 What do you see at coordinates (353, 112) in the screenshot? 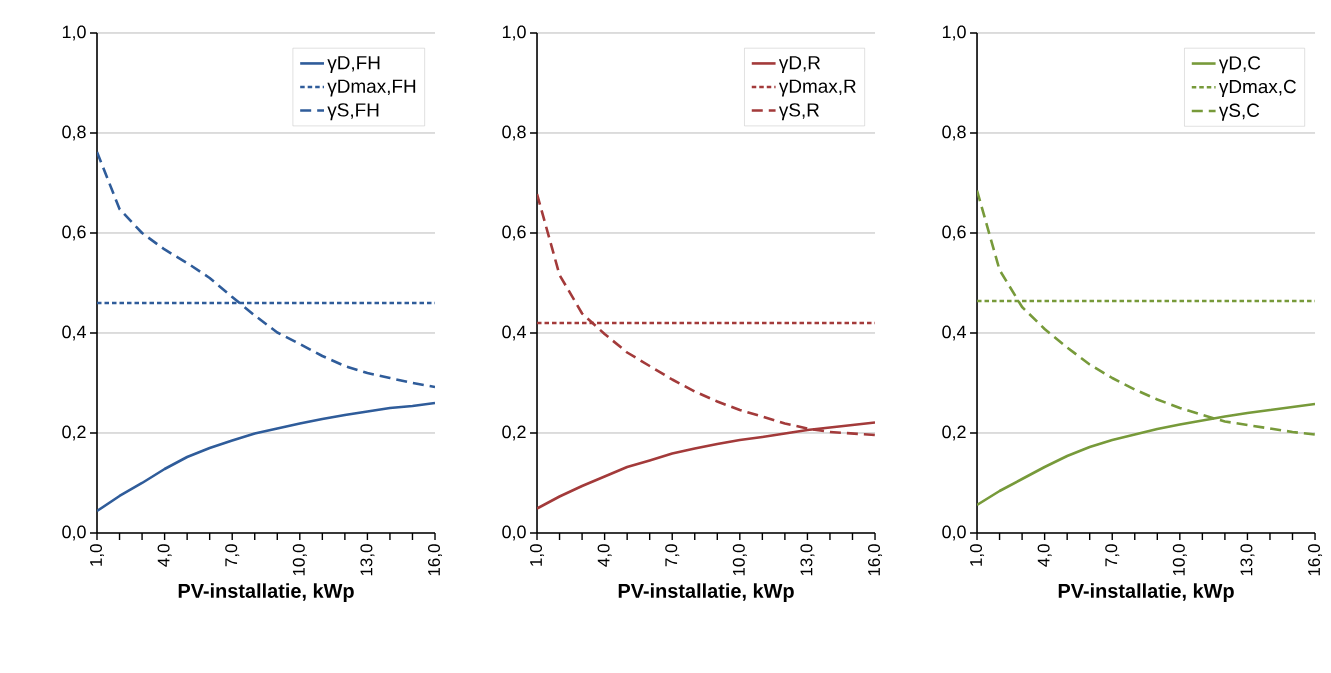
I see `legend-label: γS,FH` at bounding box center [353, 112].